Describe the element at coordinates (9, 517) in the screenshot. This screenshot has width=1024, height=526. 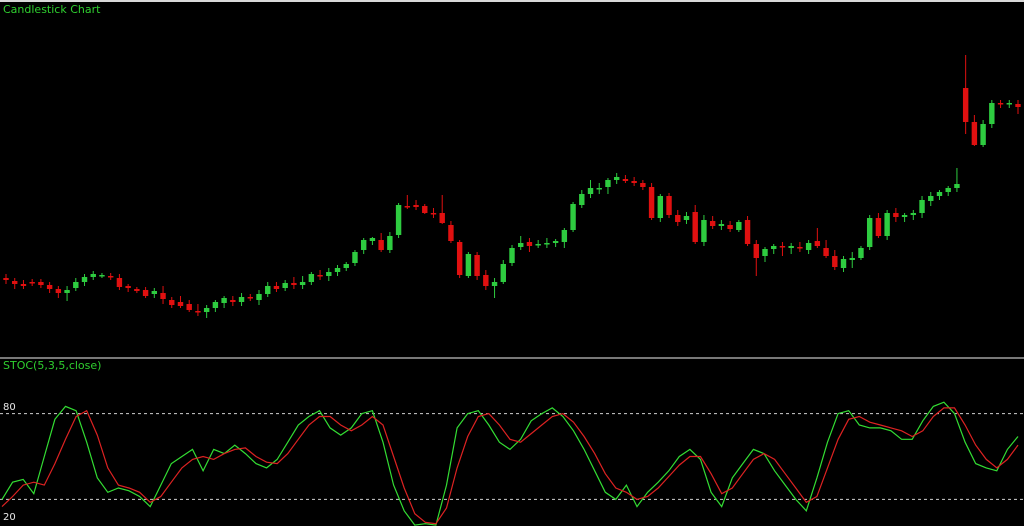
I see `level-label-20: 20` at that location.